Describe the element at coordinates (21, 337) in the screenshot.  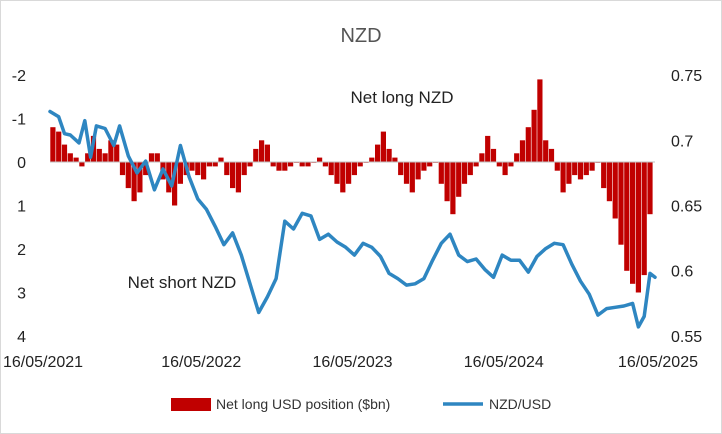
I see `left-tick-label: 4` at that location.